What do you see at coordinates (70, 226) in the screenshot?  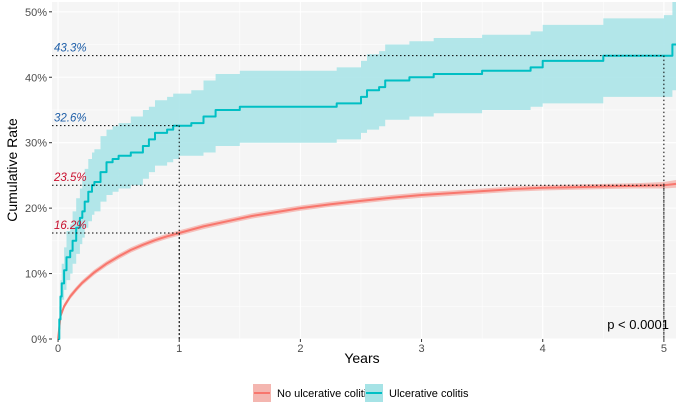 I see `annotation-label-3: 16.2%` at bounding box center [70, 226].